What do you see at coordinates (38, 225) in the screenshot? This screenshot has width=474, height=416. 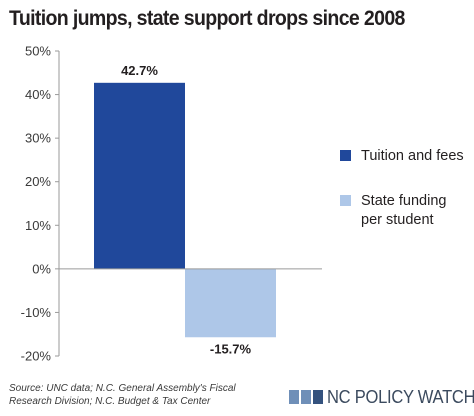 I see `y-tick-label: 10%` at bounding box center [38, 225].